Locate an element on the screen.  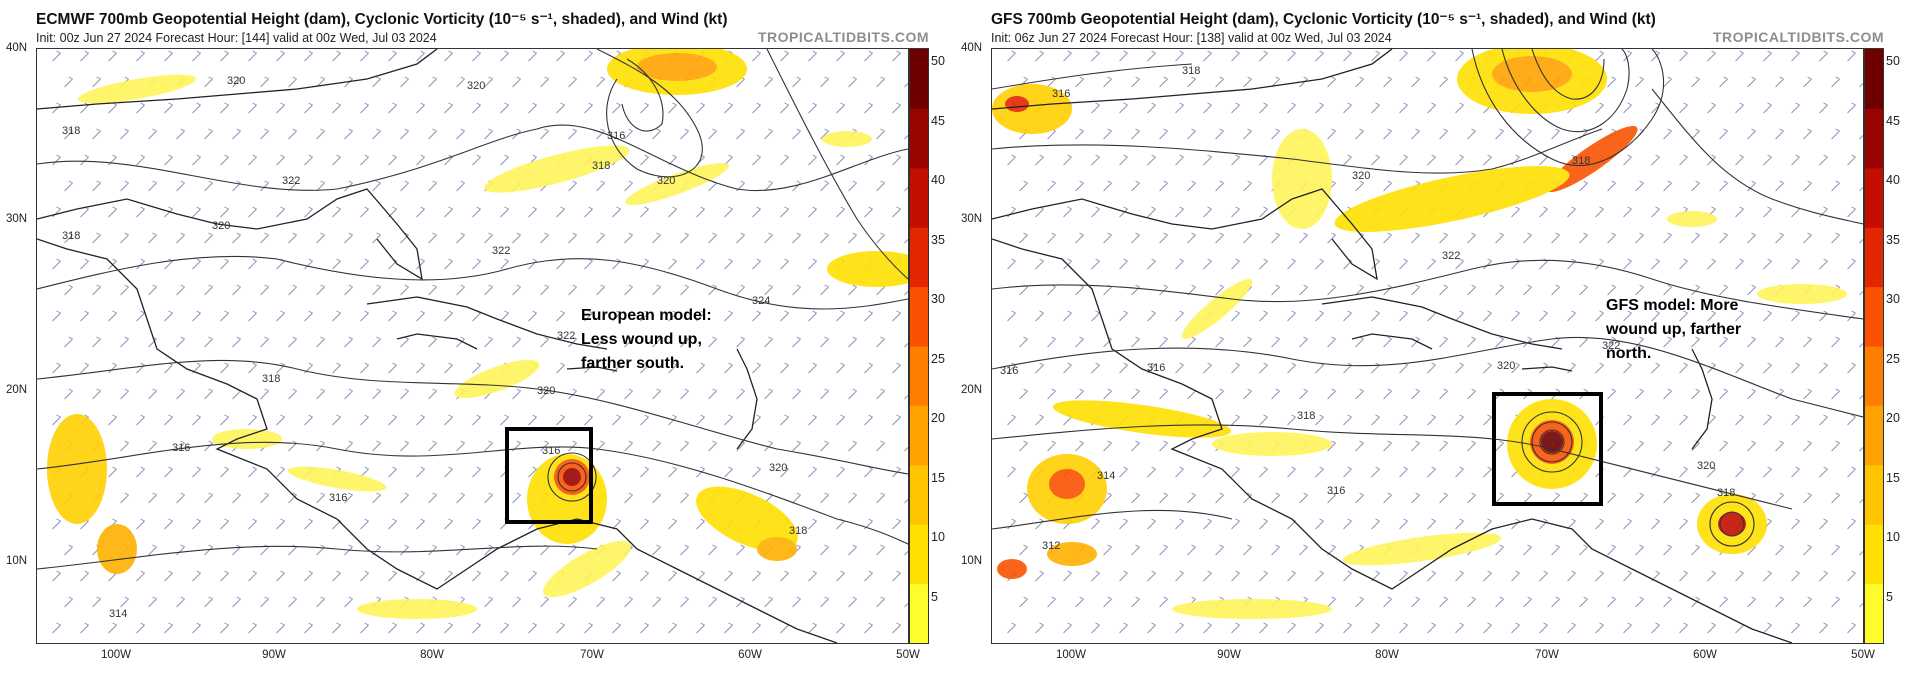
lon-label: 60W is located at coordinates (1705, 655).